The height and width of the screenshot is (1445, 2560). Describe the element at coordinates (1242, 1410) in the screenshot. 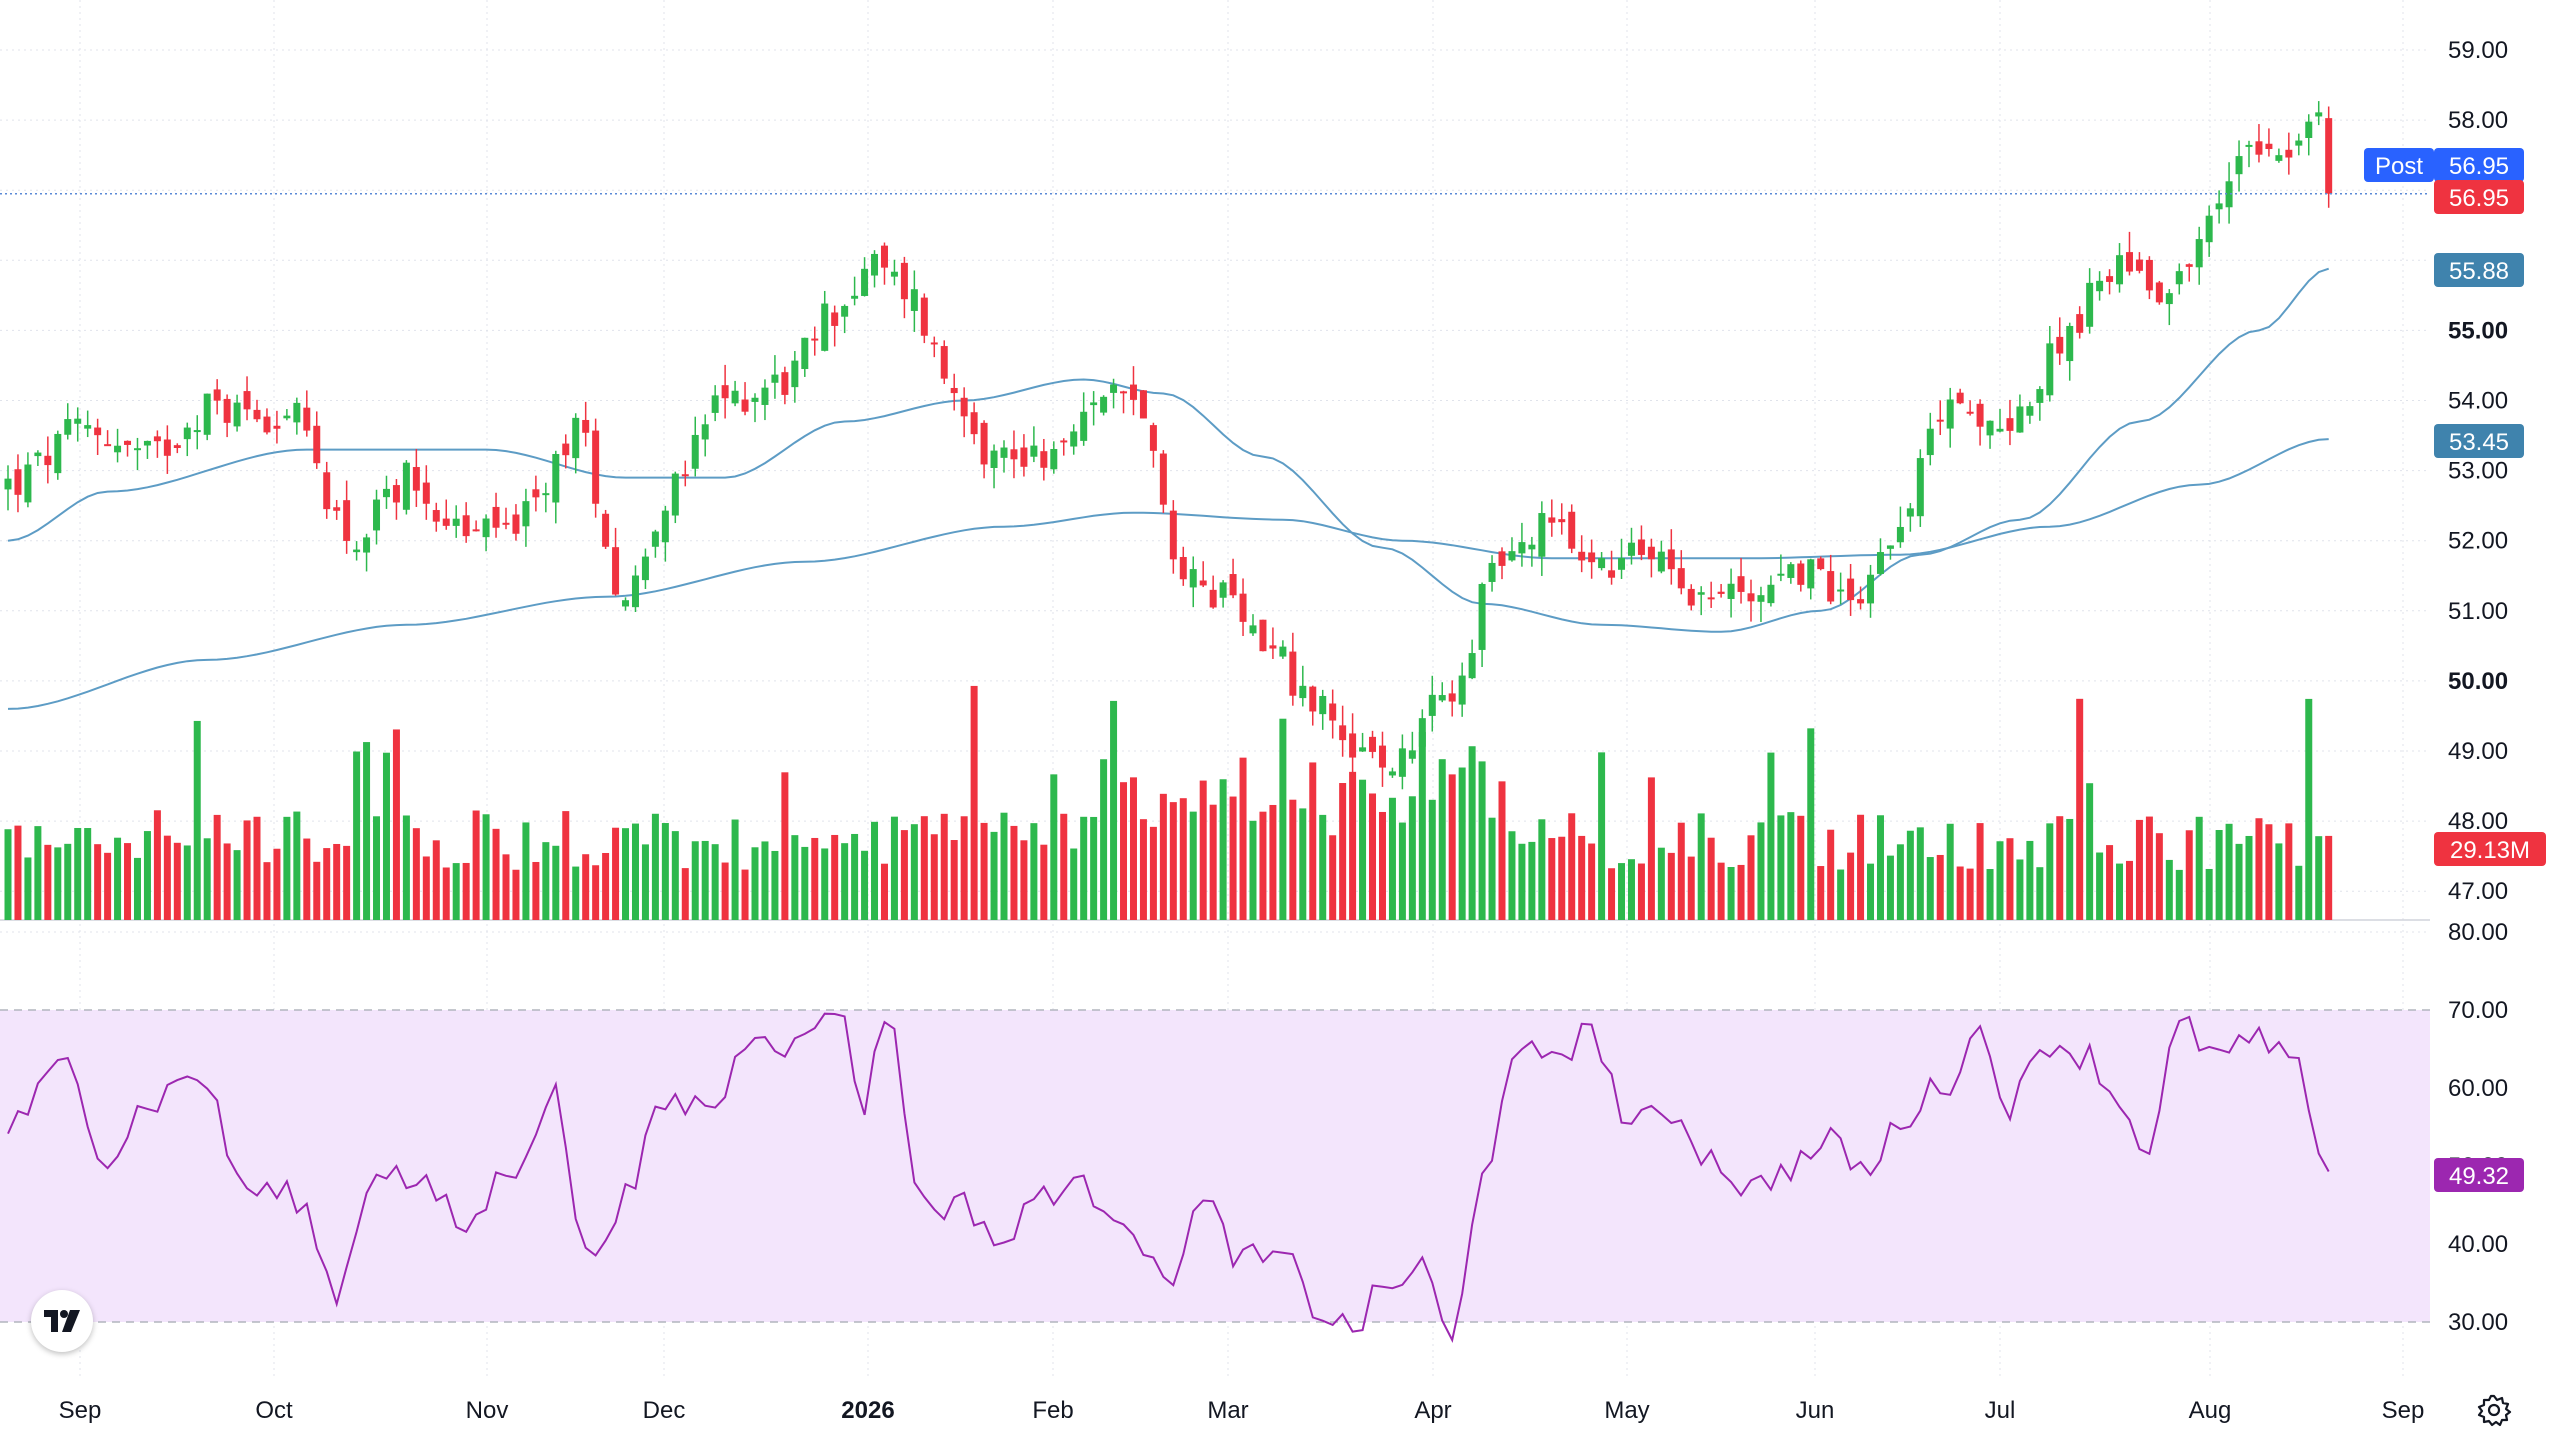

I see `time-axis: Sep Oct Nov Dec 2026 Feb Mar Apr May Jun Jul Aug Sep` at that location.